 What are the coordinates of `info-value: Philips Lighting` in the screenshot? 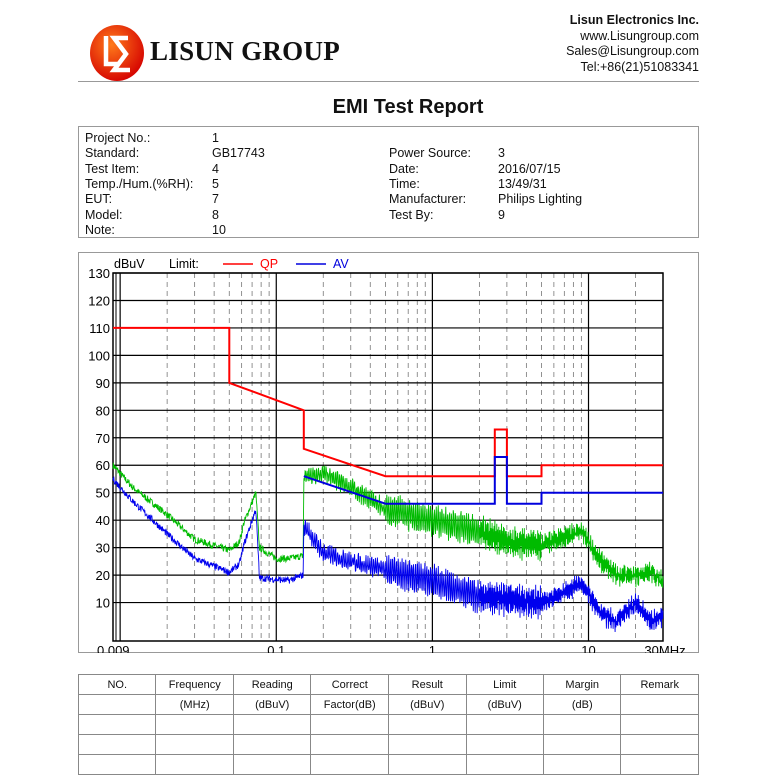 It's located at (540, 199).